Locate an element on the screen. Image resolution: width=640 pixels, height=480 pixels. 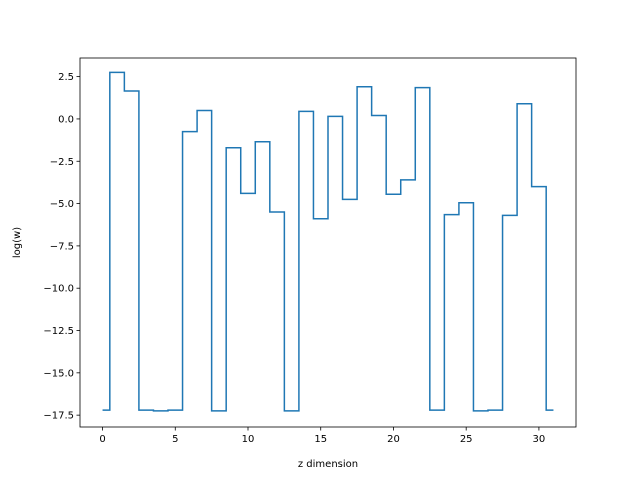
x-tick-label: 30 is located at coordinates (539, 439).